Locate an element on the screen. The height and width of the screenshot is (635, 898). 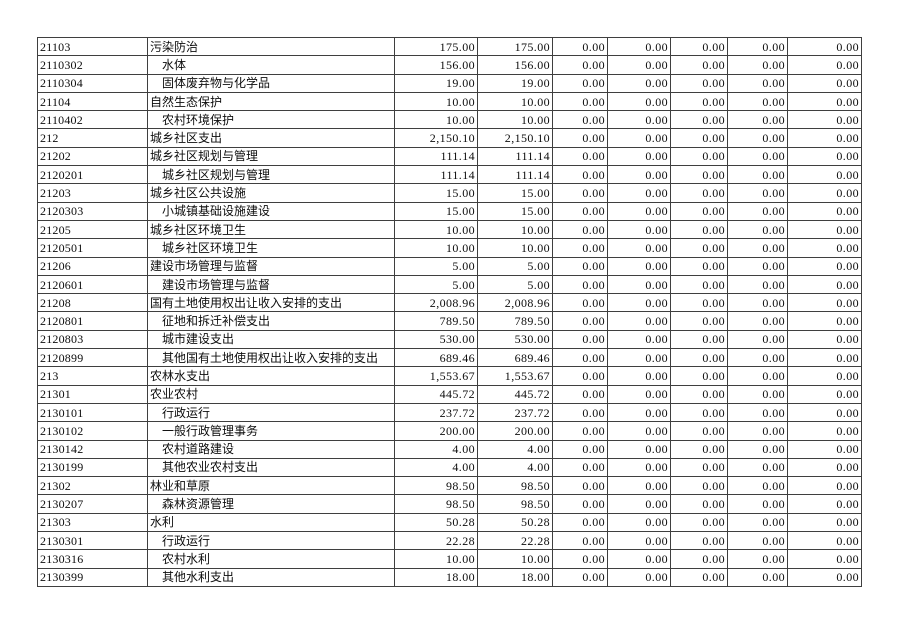
amount-cell: 19.00 is located at coordinates (515, 83).